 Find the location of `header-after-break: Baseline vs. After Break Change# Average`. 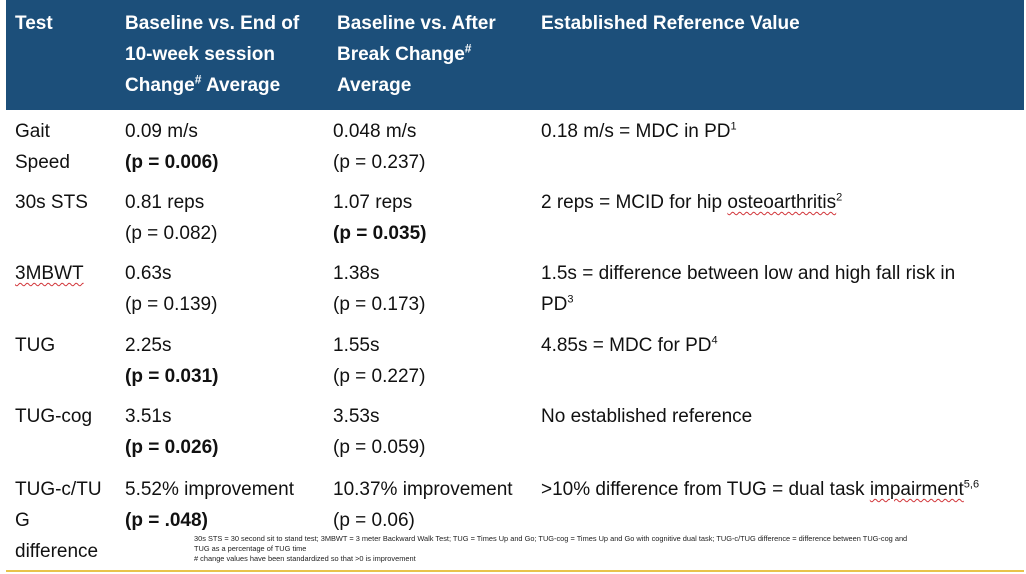

header-after-break: Baseline vs. After Break Change# Average is located at coordinates (416, 54).